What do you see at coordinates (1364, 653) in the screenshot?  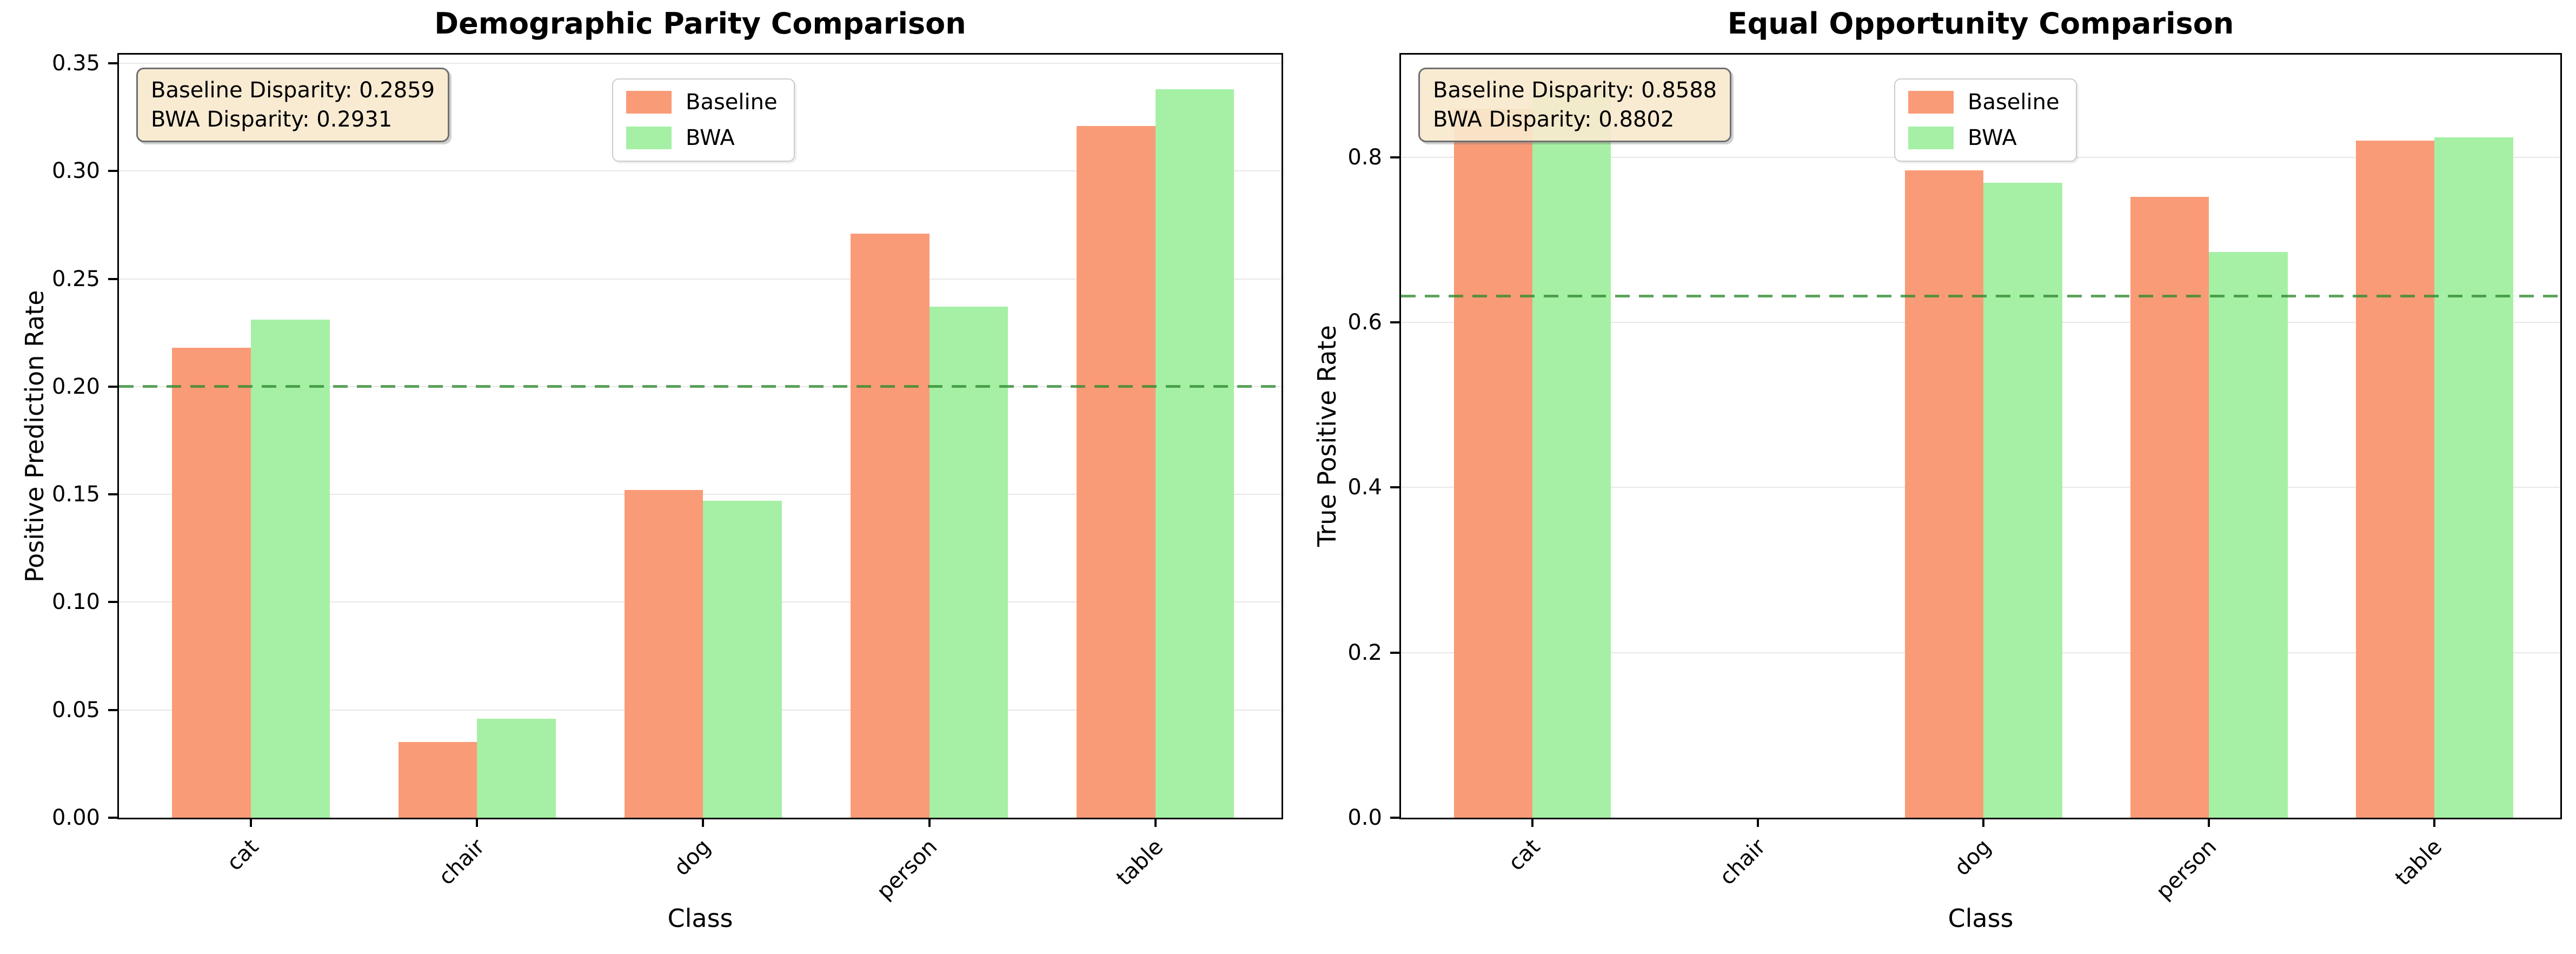 I see `y-tick-label: 0.2` at bounding box center [1364, 653].